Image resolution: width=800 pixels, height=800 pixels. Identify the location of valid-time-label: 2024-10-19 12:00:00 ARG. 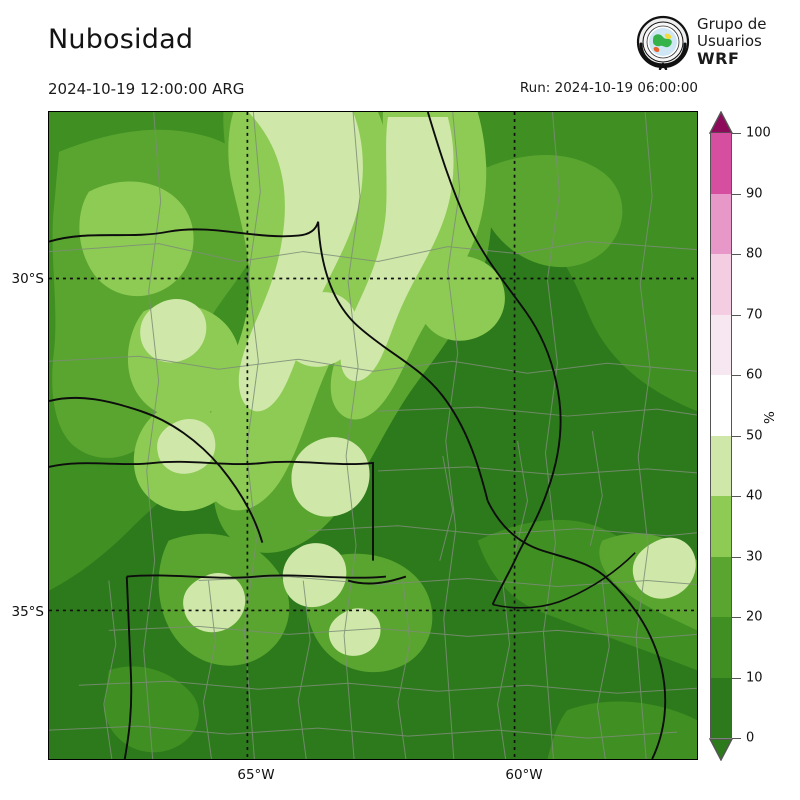
(146, 89).